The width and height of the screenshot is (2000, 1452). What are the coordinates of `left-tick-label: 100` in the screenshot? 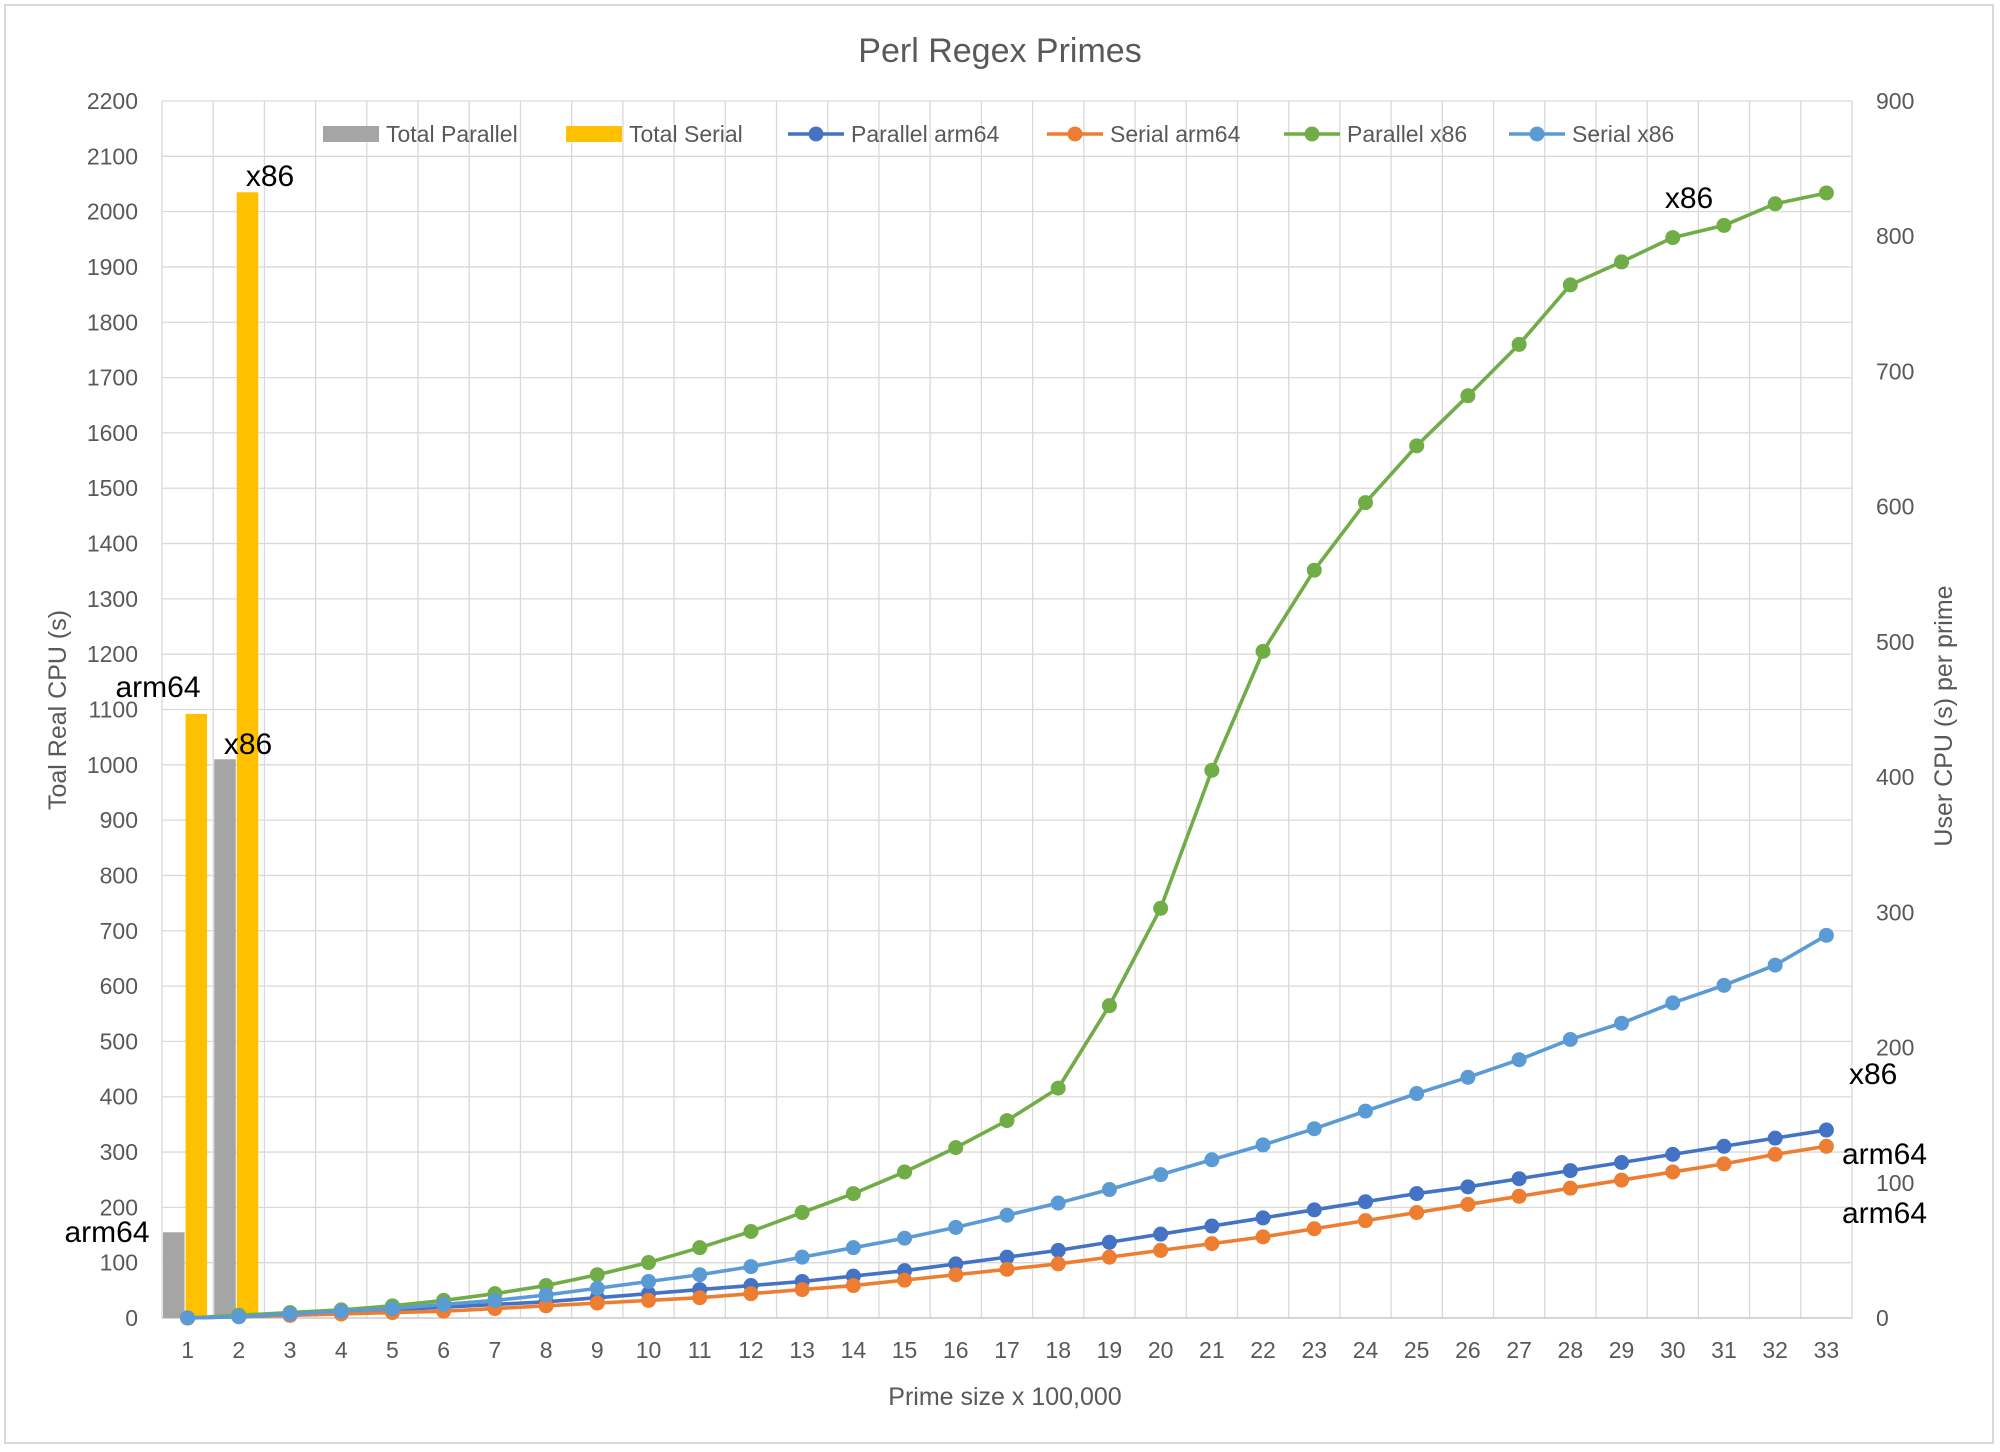 It's located at (119, 1263).